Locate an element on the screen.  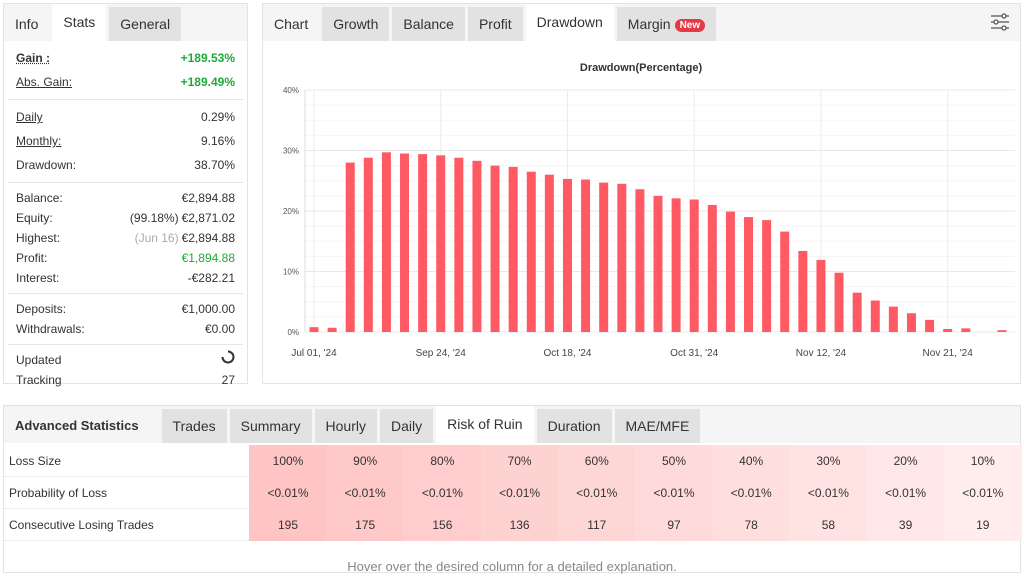
tab-stats: Stats is located at coordinates (79, 22).